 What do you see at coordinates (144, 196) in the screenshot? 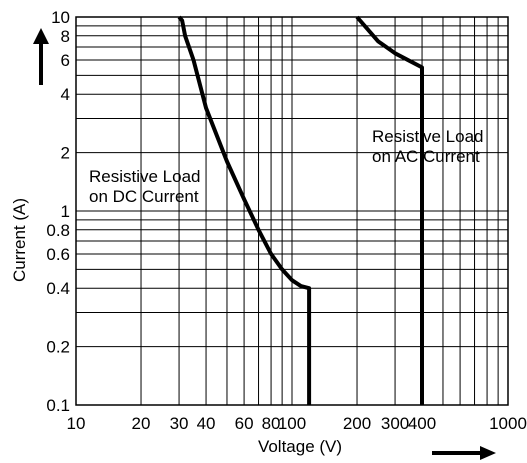
I see `dc-current-label-line: on DC Current` at bounding box center [144, 196].